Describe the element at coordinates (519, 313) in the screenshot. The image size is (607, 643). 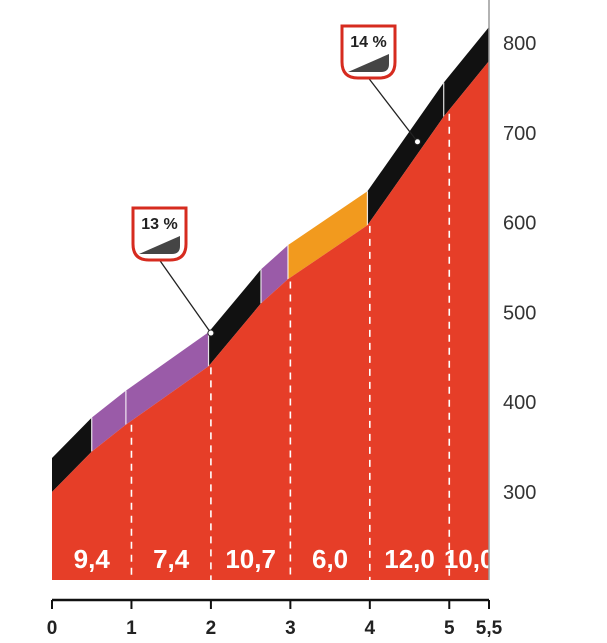
I see `y-tick-label: 500` at that location.